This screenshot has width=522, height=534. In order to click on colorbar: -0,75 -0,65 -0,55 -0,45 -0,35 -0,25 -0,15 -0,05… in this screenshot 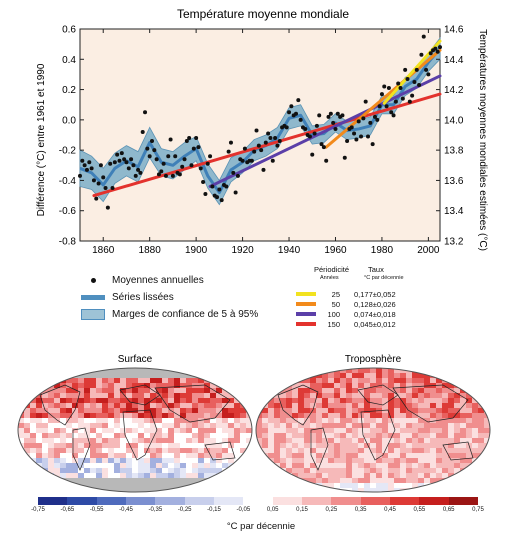, I will do `click(257, 507)`.